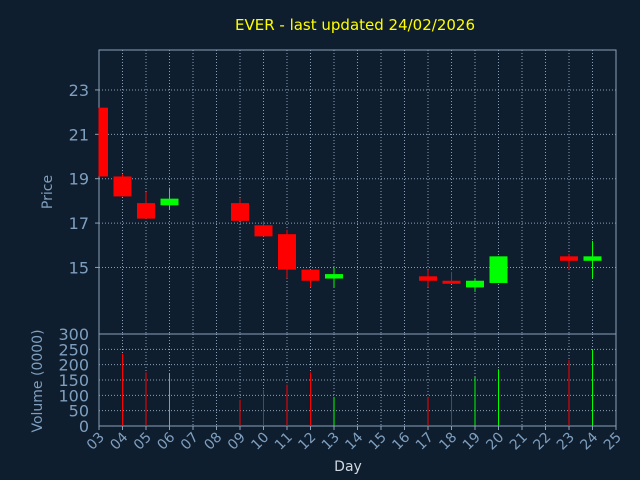  I want to click on volume-tick-label: 200, so click(73, 365).